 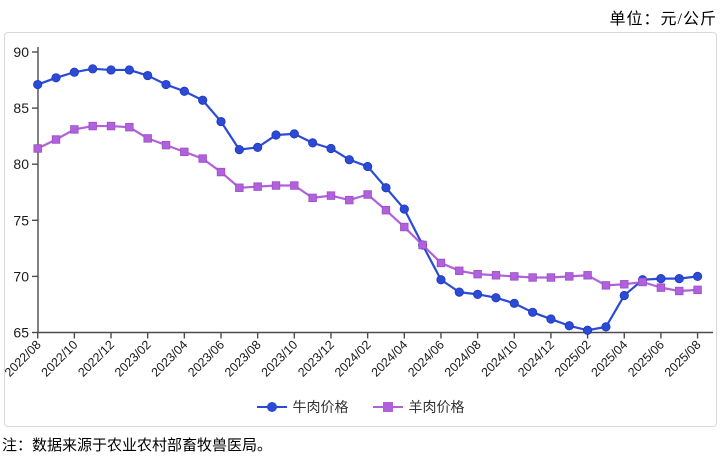 What do you see at coordinates (21, 108) in the screenshot?
I see `y-tick-label: 85` at bounding box center [21, 108].